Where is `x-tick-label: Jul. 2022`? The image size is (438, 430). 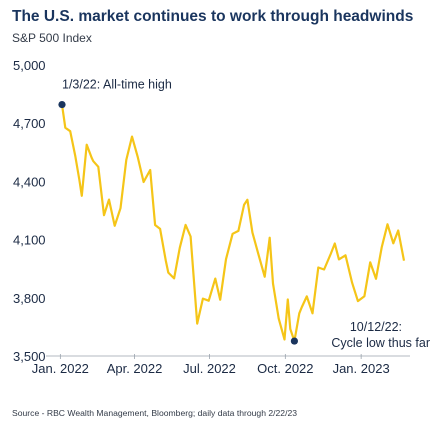 x-tick-label: Jul. 2022 is located at coordinates (209, 368).